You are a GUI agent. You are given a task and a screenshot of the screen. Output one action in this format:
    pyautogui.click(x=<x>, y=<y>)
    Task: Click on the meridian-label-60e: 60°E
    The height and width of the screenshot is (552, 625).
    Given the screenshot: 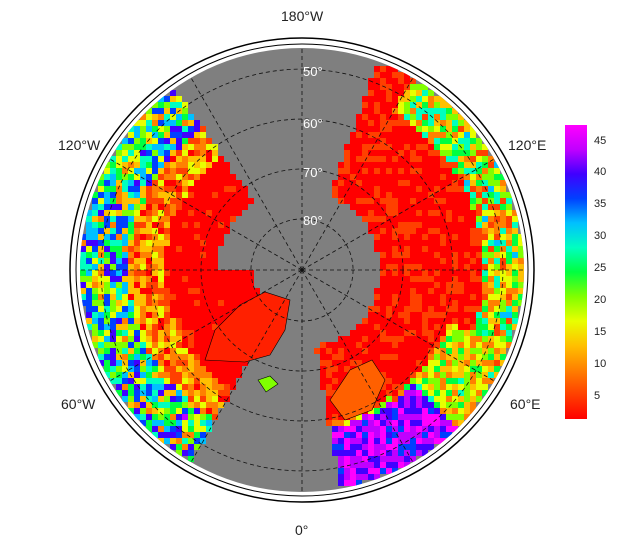 What is the action you would take?
    pyautogui.click(x=525, y=404)
    